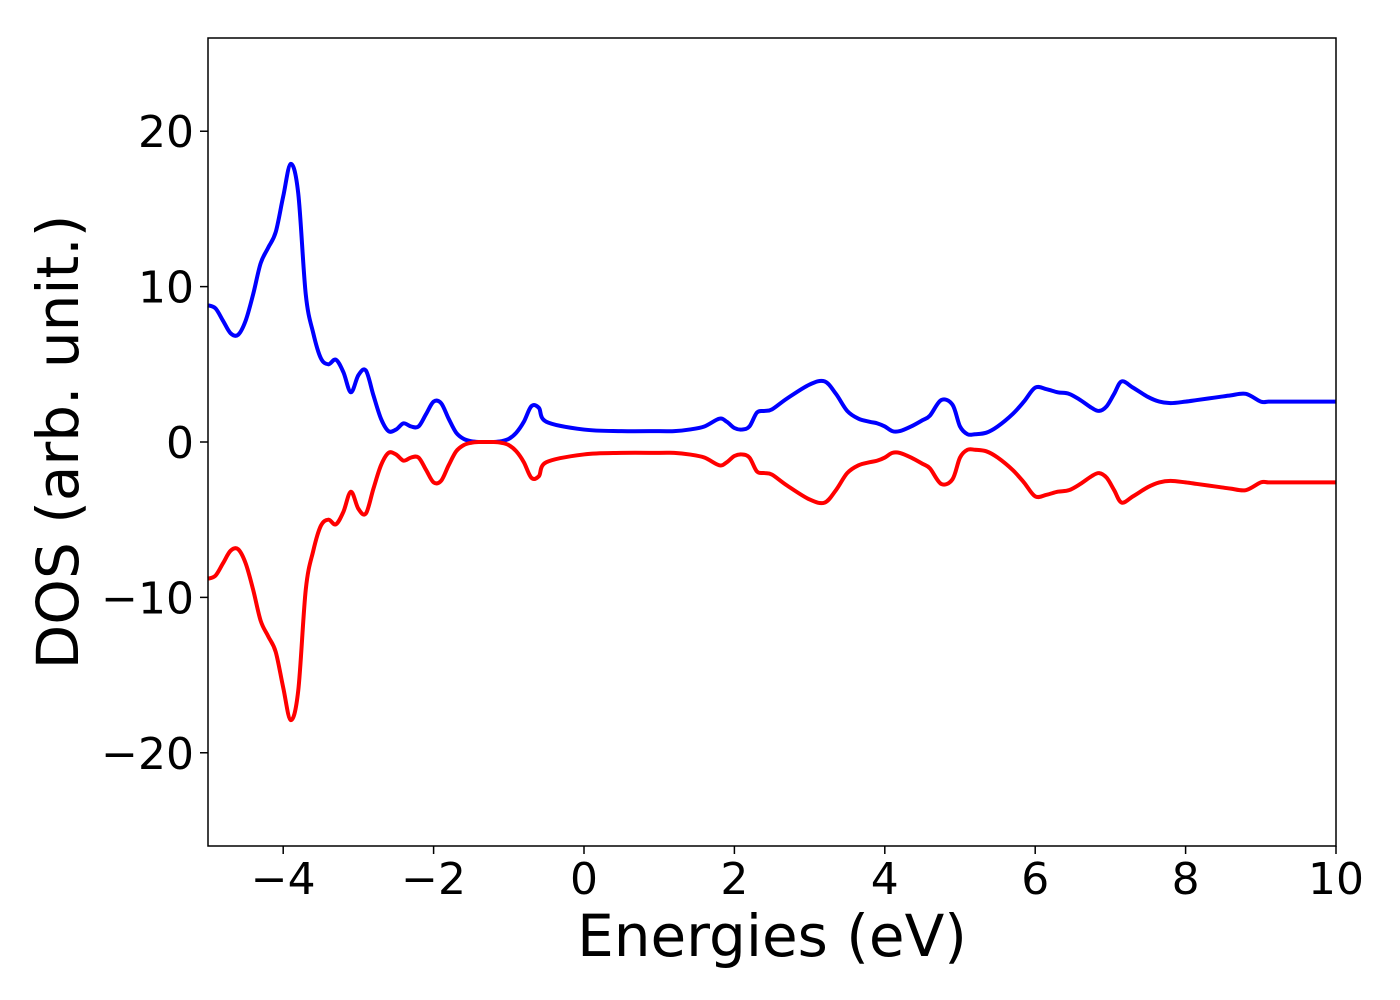  I want to click on y-tick-label: −10, so click(147, 598).